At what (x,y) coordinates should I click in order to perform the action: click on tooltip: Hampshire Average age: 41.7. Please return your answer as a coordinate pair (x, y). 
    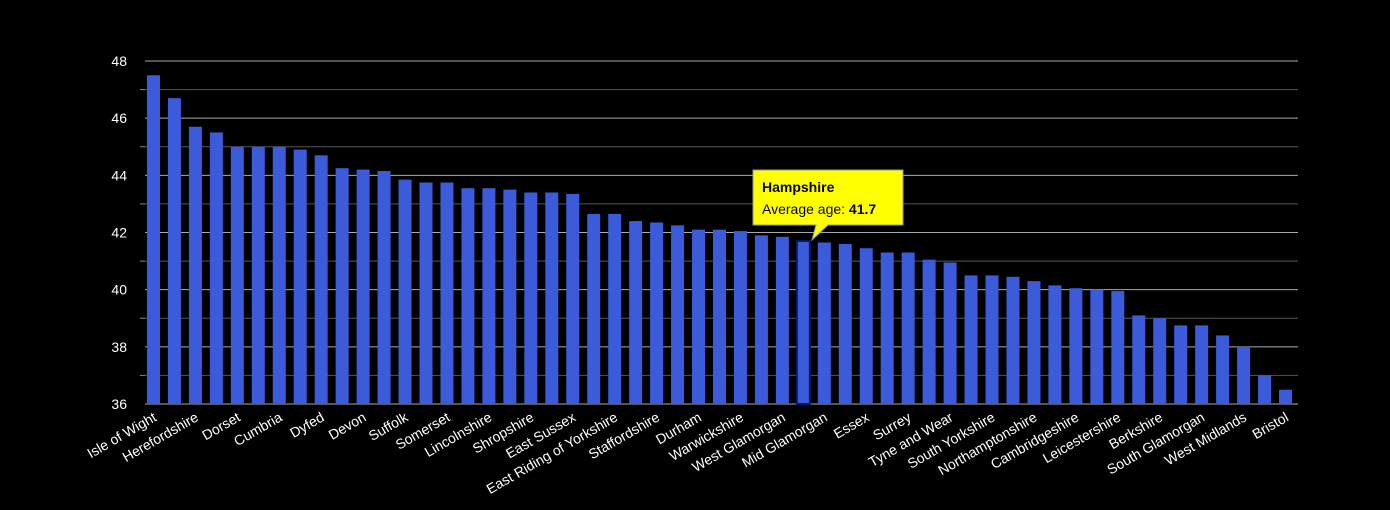
    Looking at the image, I should click on (828, 205).